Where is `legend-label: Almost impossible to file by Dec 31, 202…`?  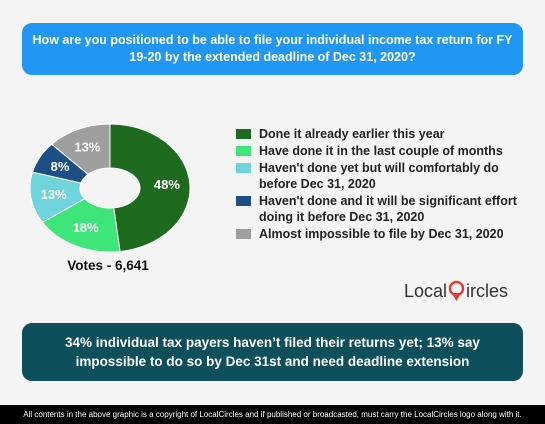 legend-label: Almost impossible to file by Dec 31, 202… is located at coordinates (381, 234).